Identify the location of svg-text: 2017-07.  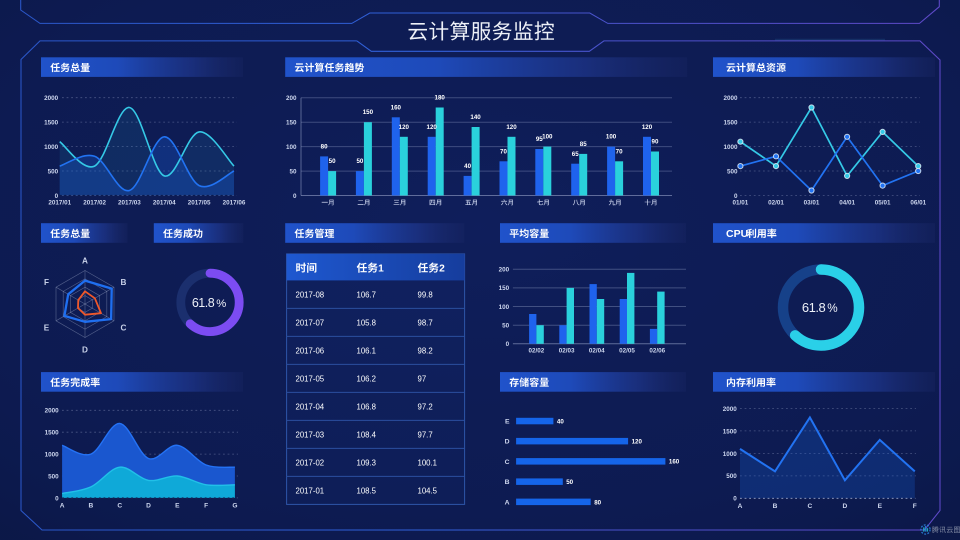
(310, 322).